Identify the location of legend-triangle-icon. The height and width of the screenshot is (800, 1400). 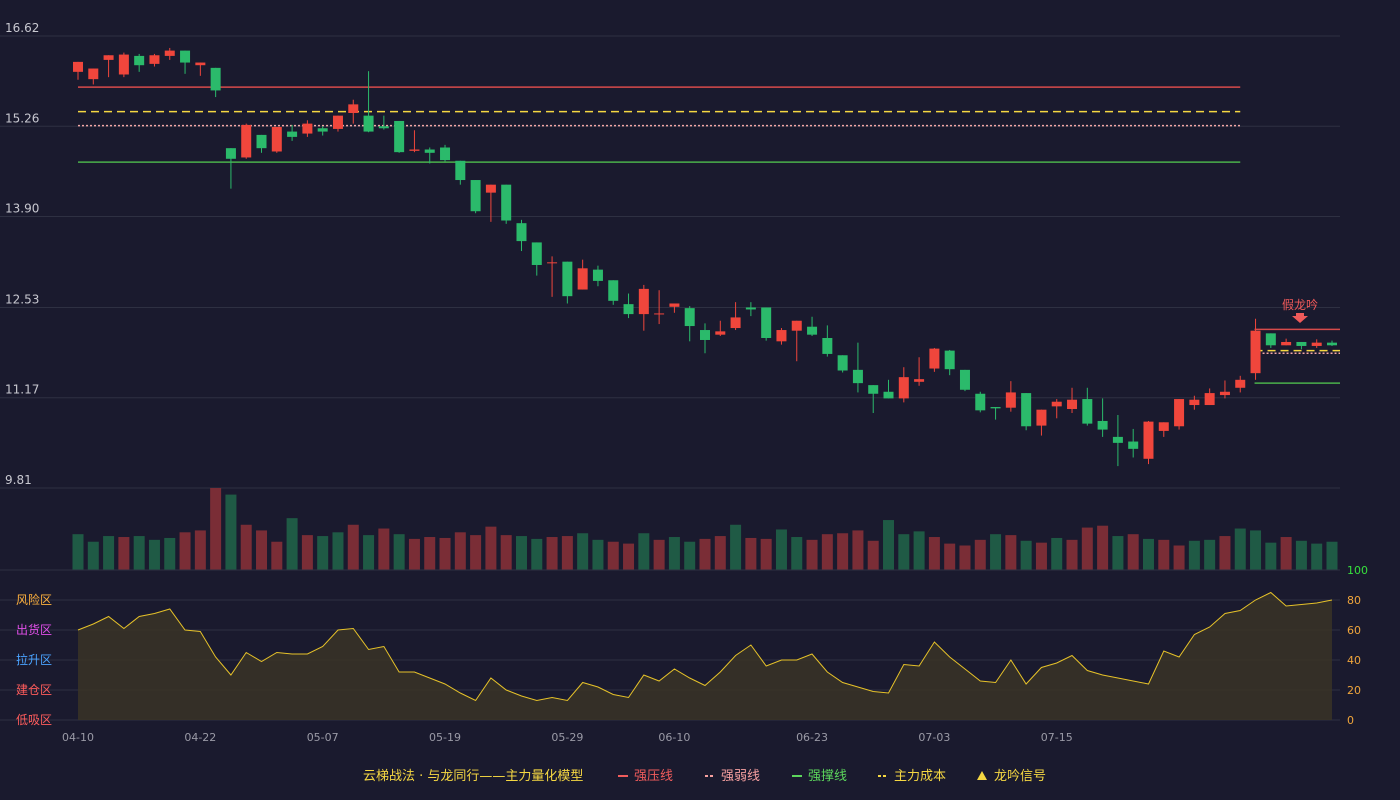
(982, 775).